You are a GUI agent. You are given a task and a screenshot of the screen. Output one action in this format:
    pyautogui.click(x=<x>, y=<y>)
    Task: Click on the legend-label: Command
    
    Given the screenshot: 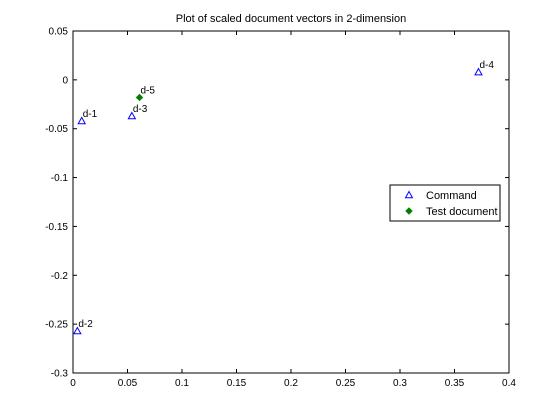 What is the action you would take?
    pyautogui.click(x=451, y=196)
    